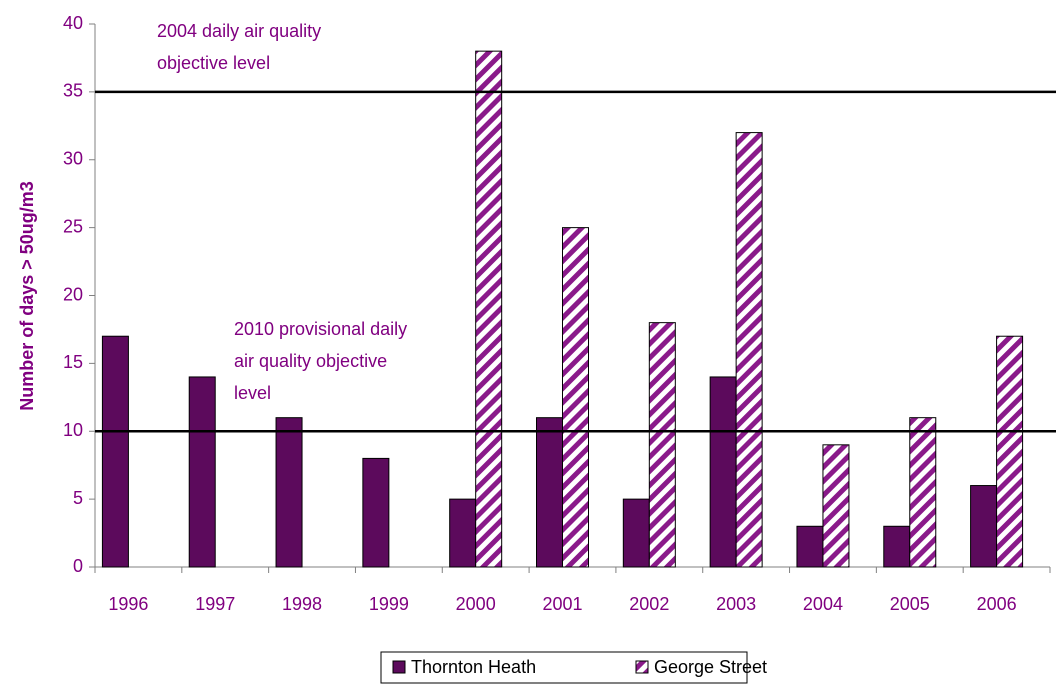  I want to click on legend-label: Thornton Heath, so click(473, 667).